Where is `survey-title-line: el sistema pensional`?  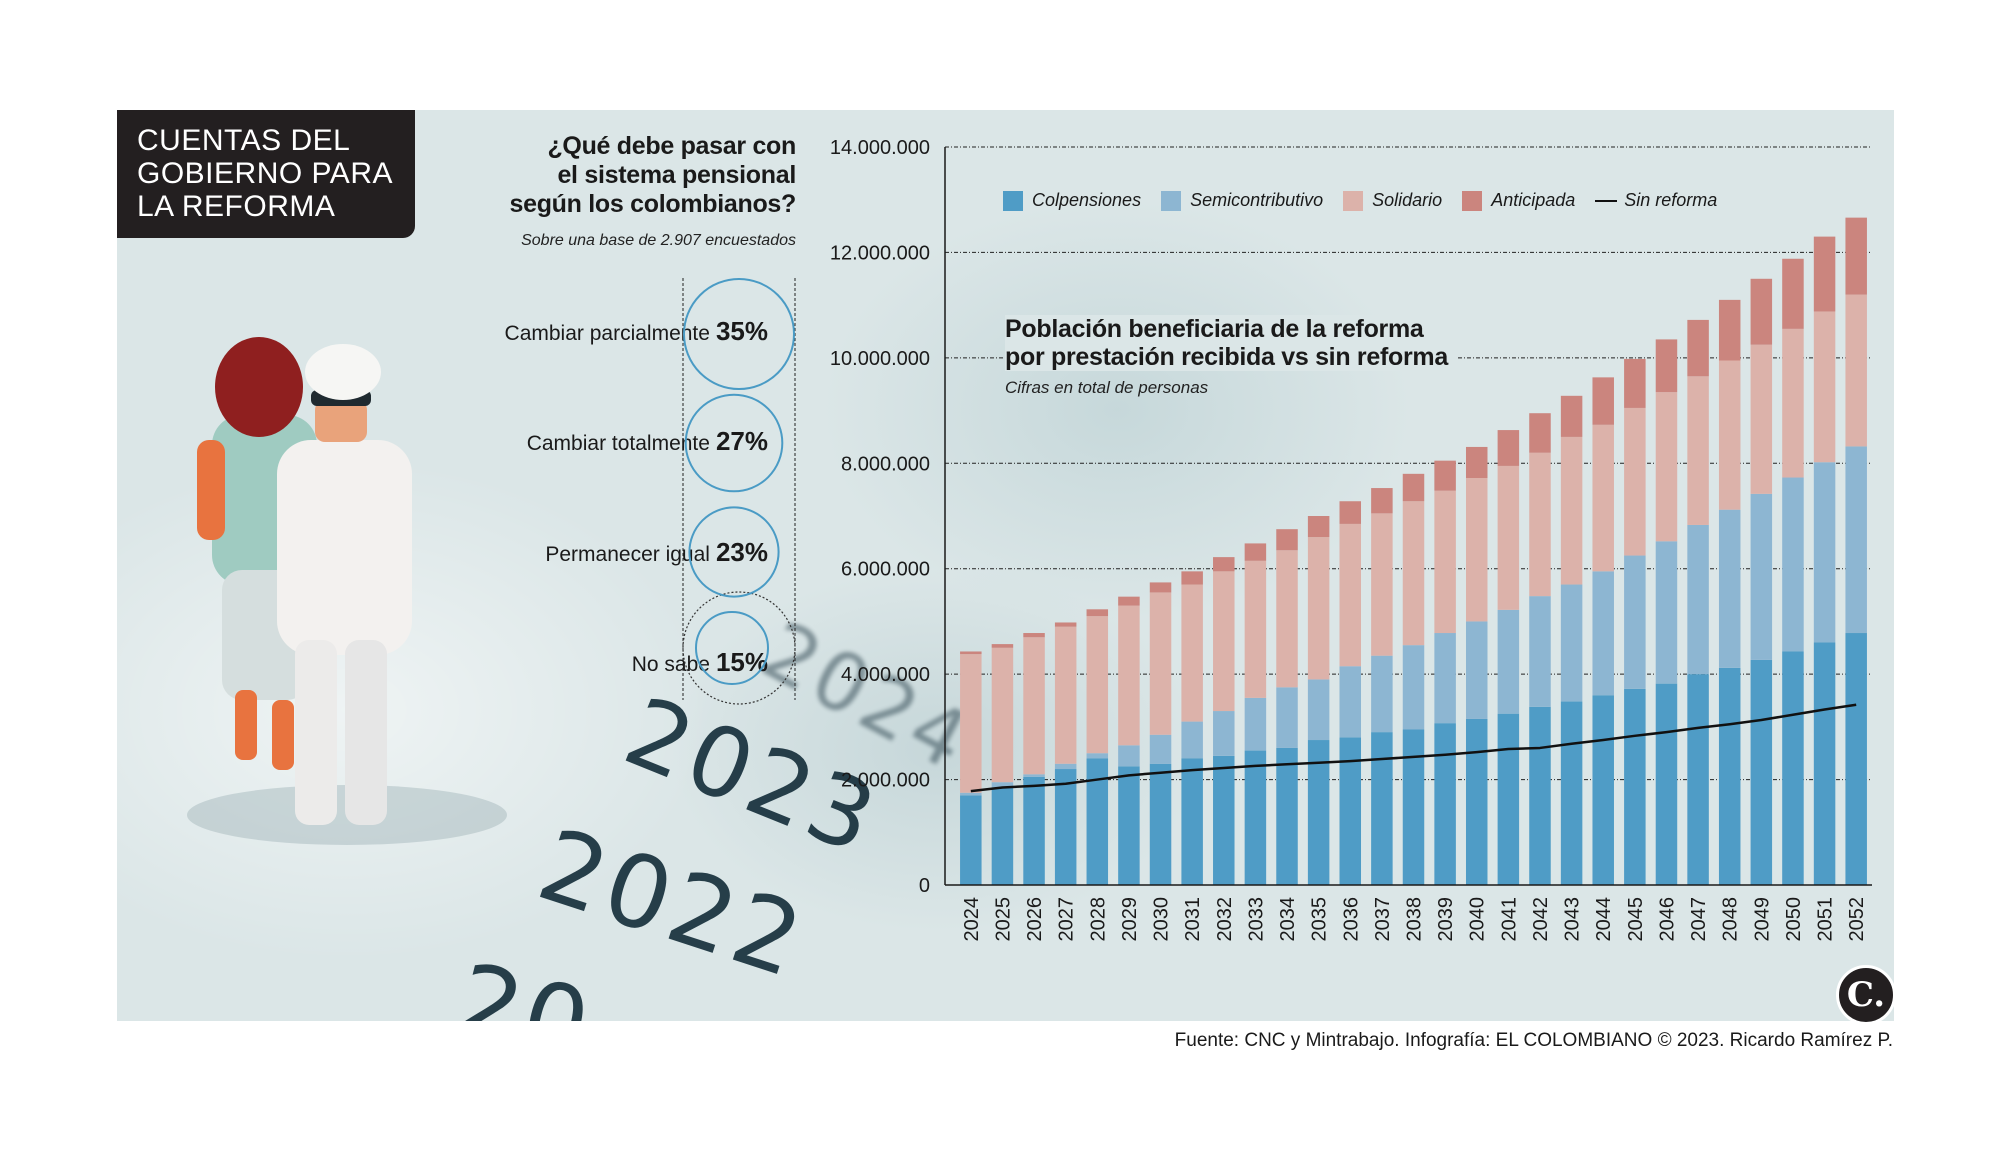 survey-title-line: el sistema pensional is located at coordinates (676, 175).